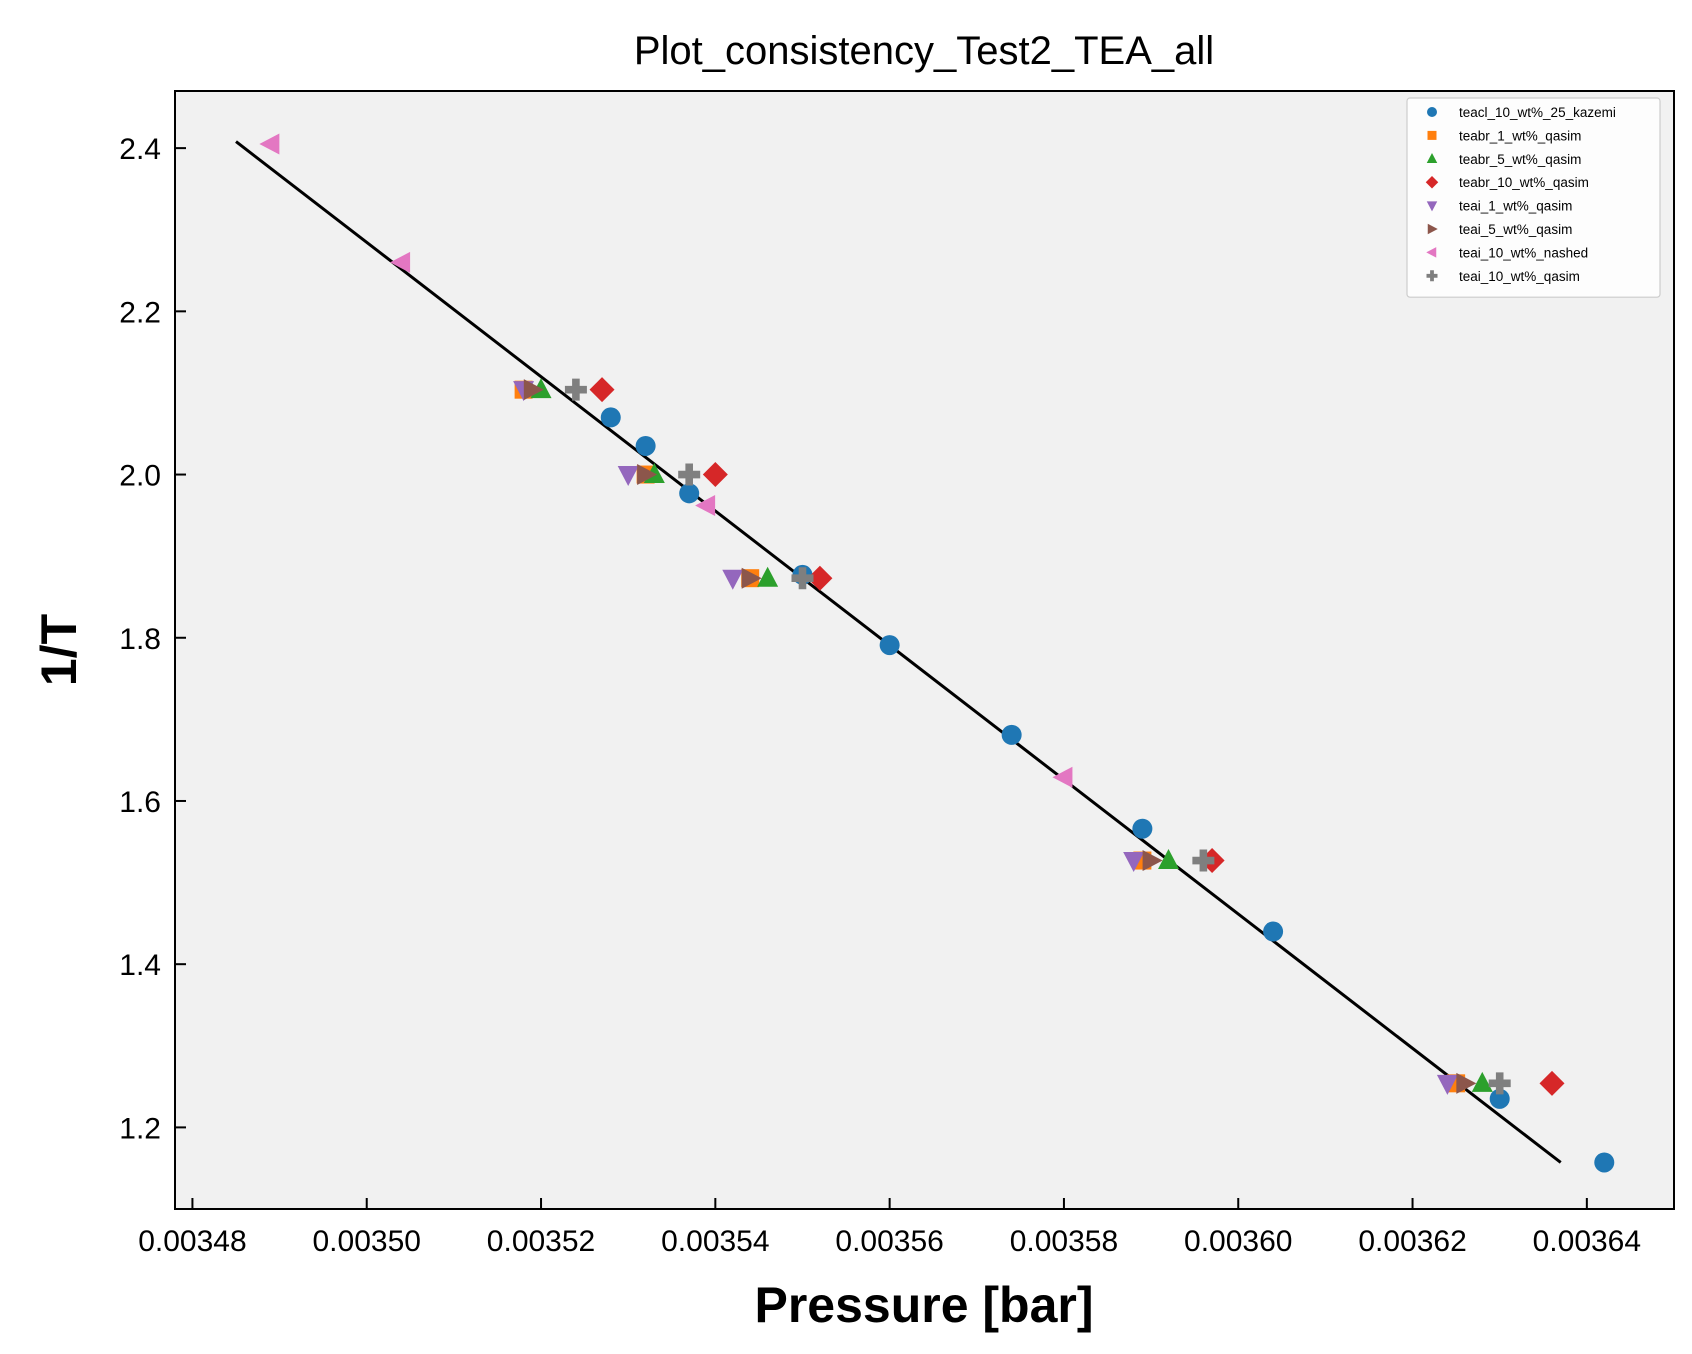 Image resolution: width=1692 pixels, height=1354 pixels. Describe the element at coordinates (1520, 159) in the screenshot. I see `legend-label: teabr_5_wt%_qasim` at that location.